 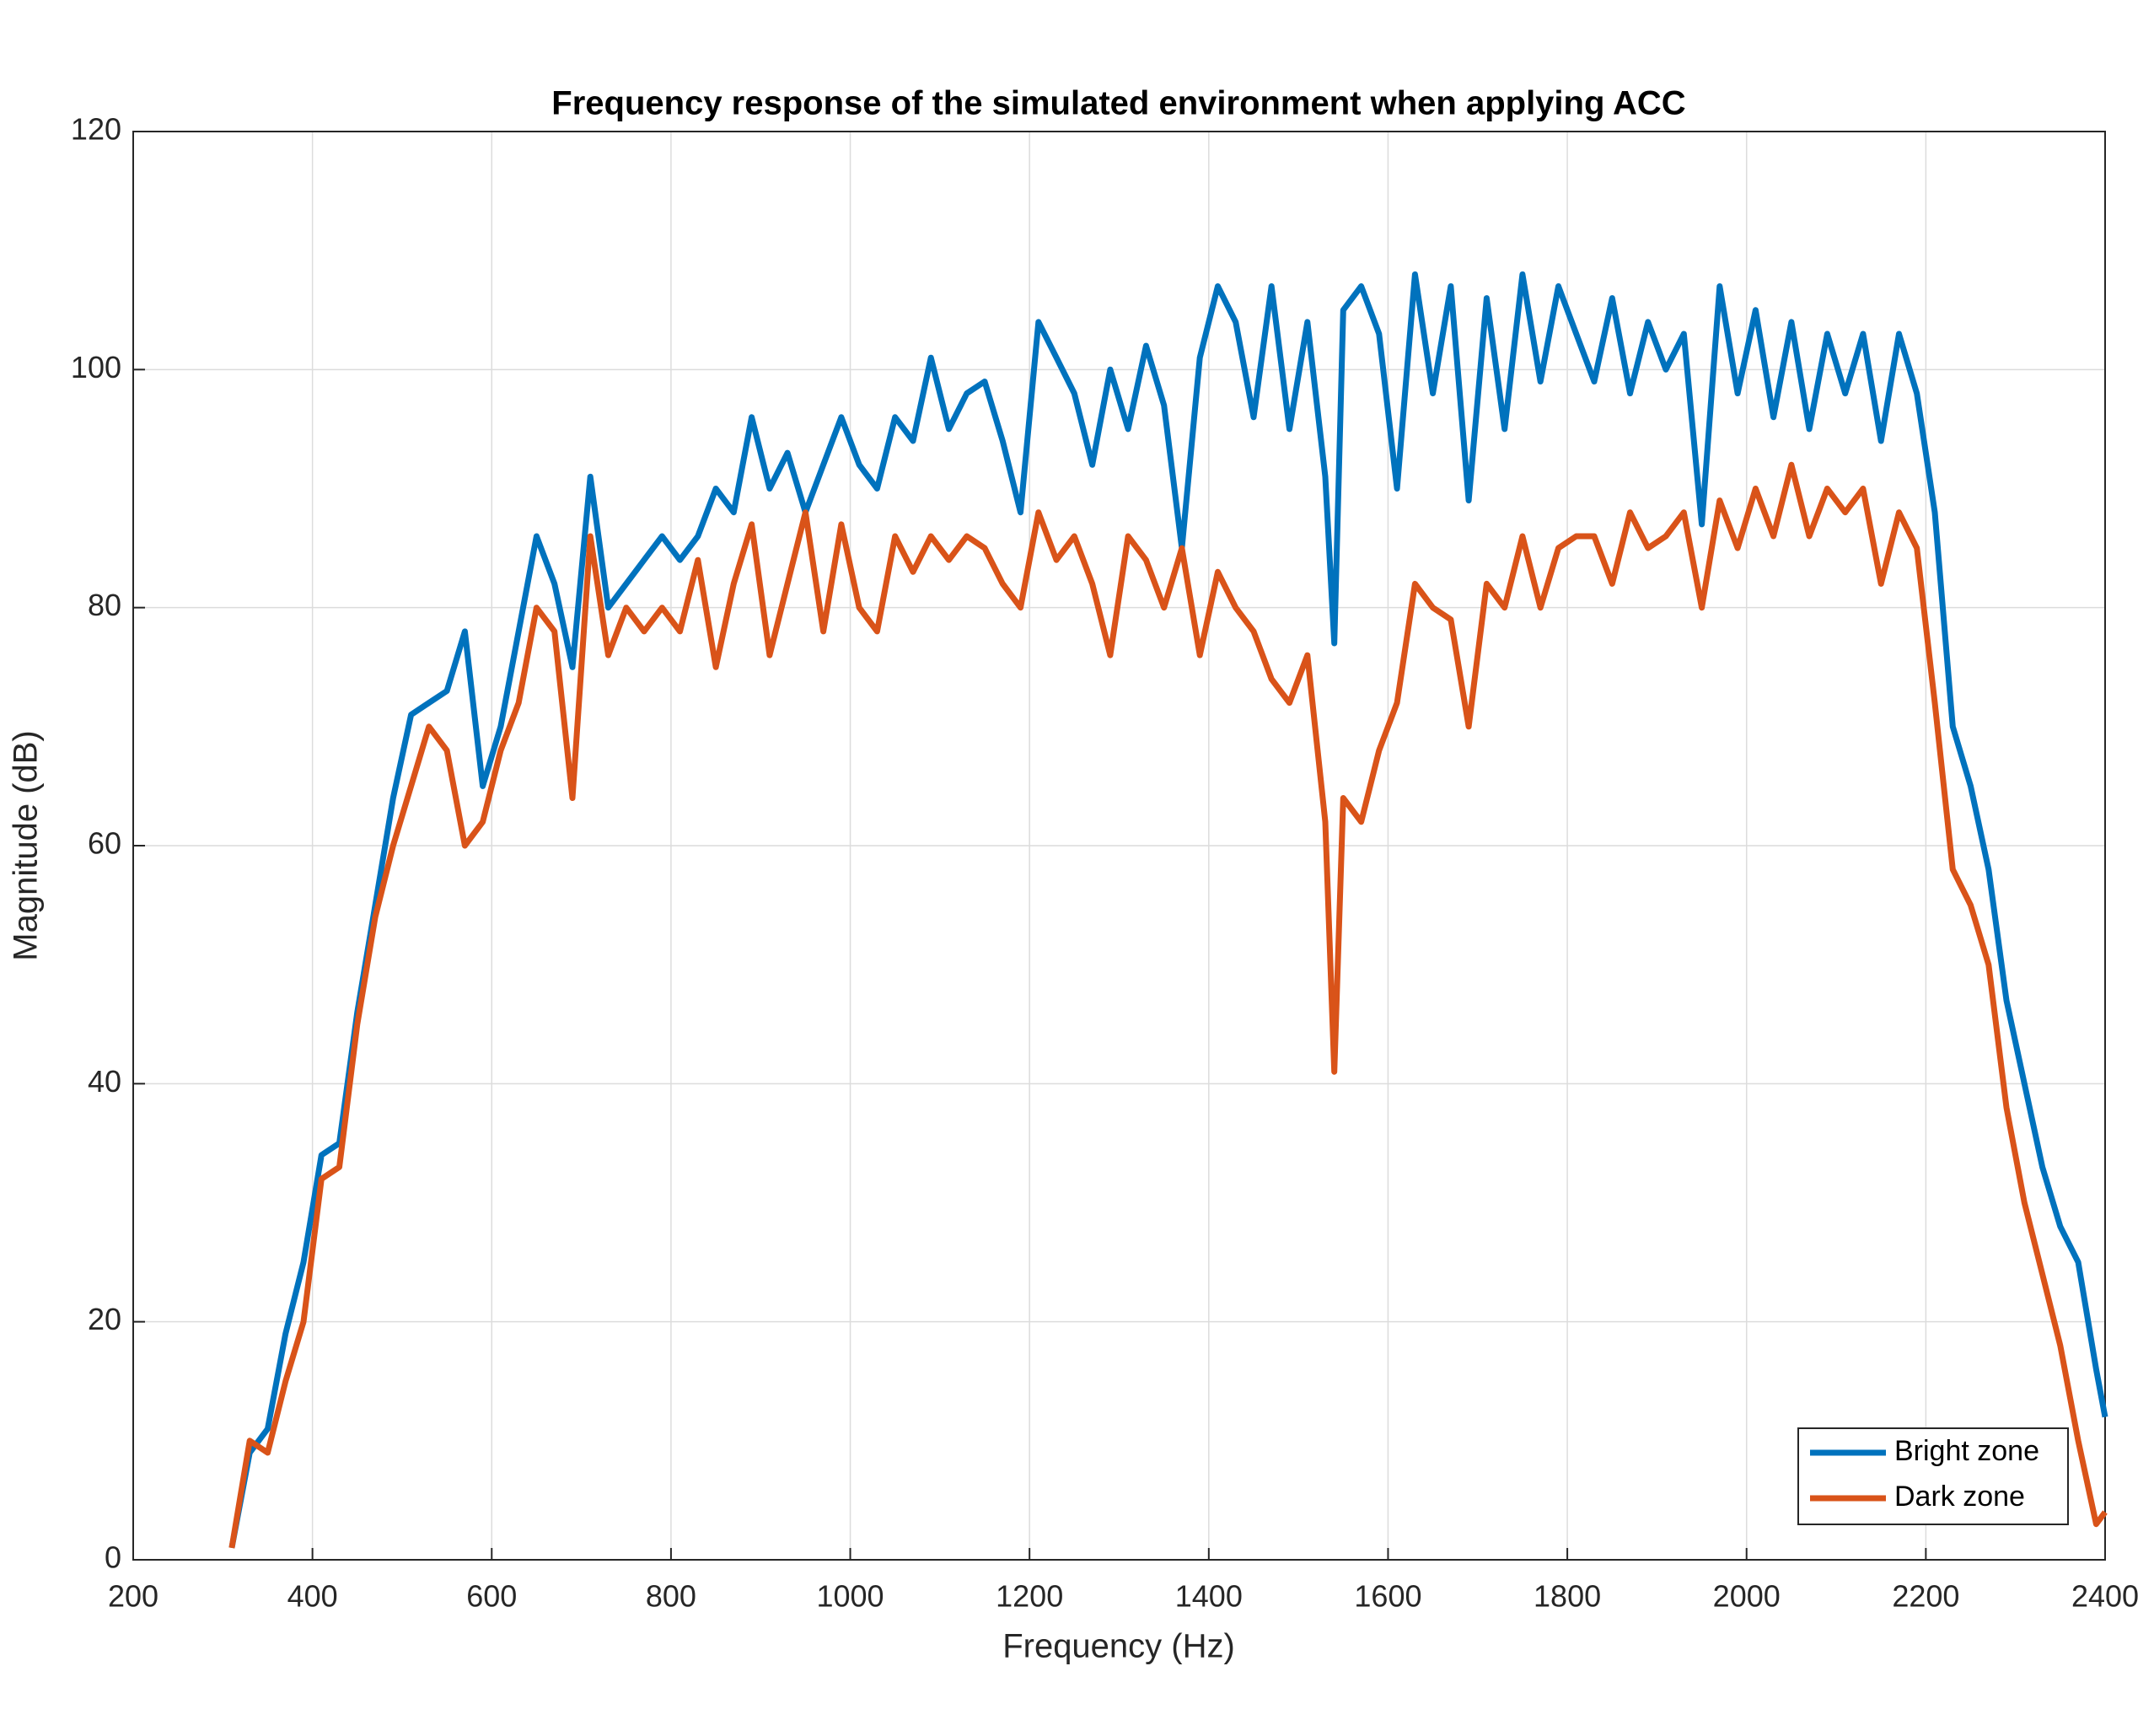 I want to click on x-tick-label: 2400, so click(x=2105, y=1596).